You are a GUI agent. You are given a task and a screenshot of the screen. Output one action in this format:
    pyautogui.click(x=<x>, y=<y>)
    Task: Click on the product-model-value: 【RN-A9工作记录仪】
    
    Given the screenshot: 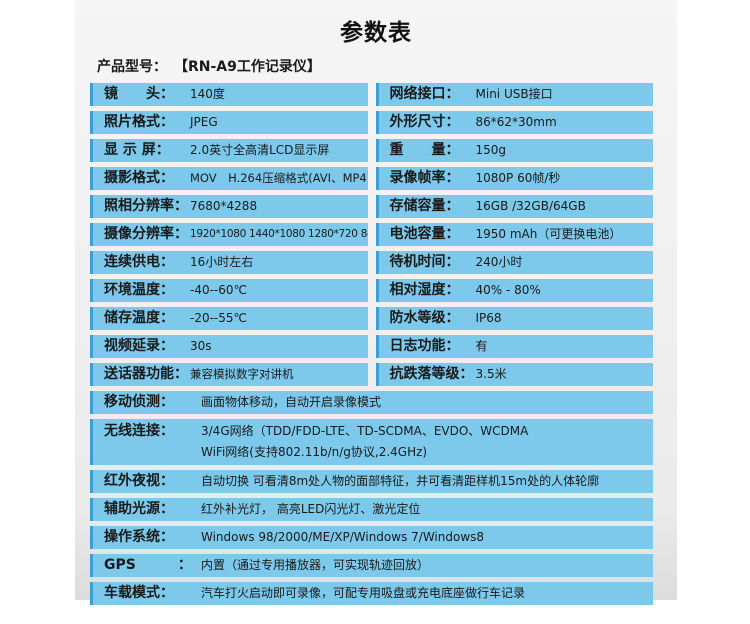 What is the action you would take?
    pyautogui.click(x=251, y=67)
    